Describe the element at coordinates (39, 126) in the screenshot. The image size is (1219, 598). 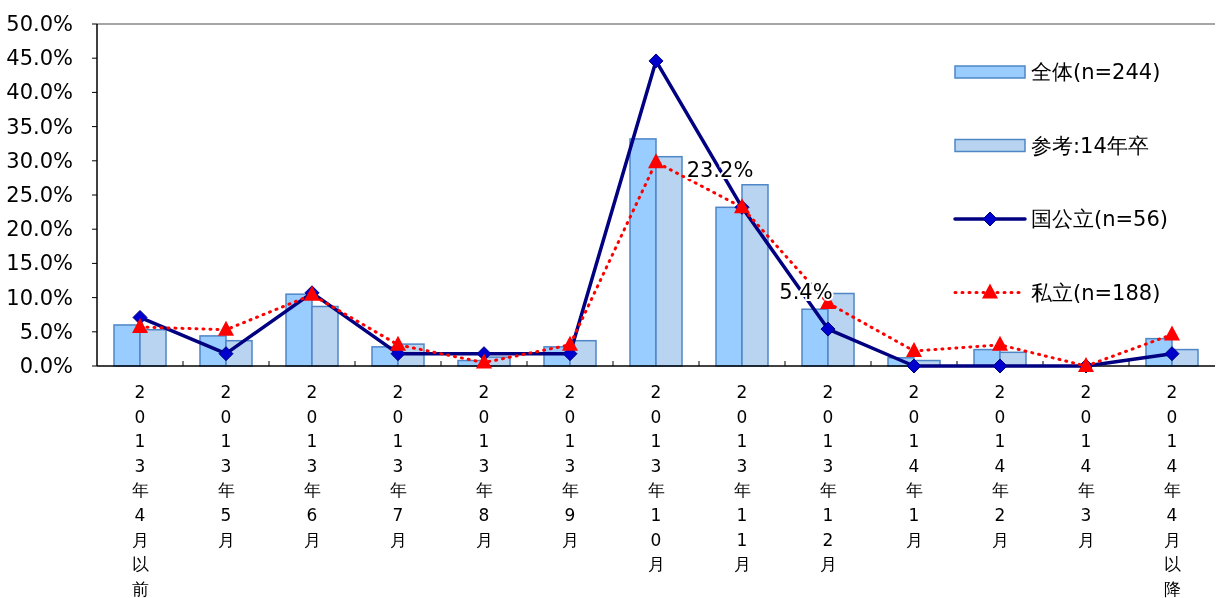
I see `y-tick-label: 35.0%` at that location.